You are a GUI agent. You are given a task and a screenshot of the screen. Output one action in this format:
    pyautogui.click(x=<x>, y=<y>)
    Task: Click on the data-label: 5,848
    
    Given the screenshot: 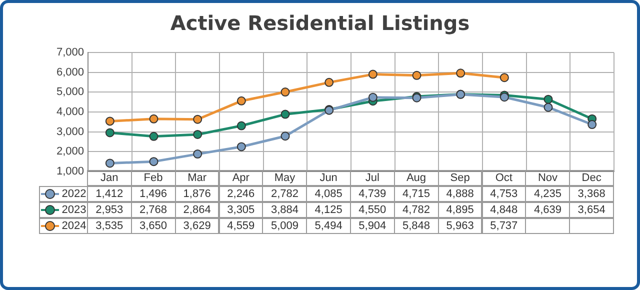 What is the action you would take?
    pyautogui.click(x=416, y=226)
    